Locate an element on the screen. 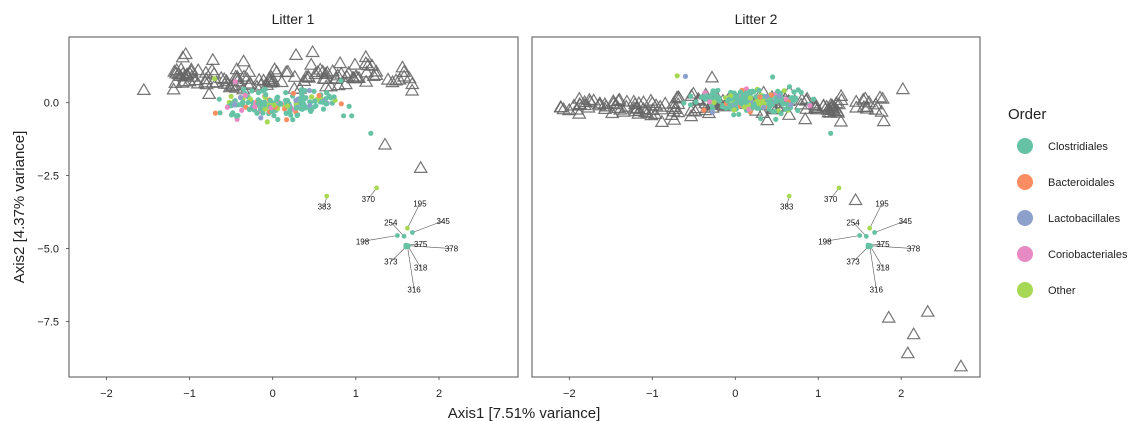 Image resolution: width=1147 pixels, height=421 pixels. sample-point-bacteroidales is located at coordinates (760, 97).